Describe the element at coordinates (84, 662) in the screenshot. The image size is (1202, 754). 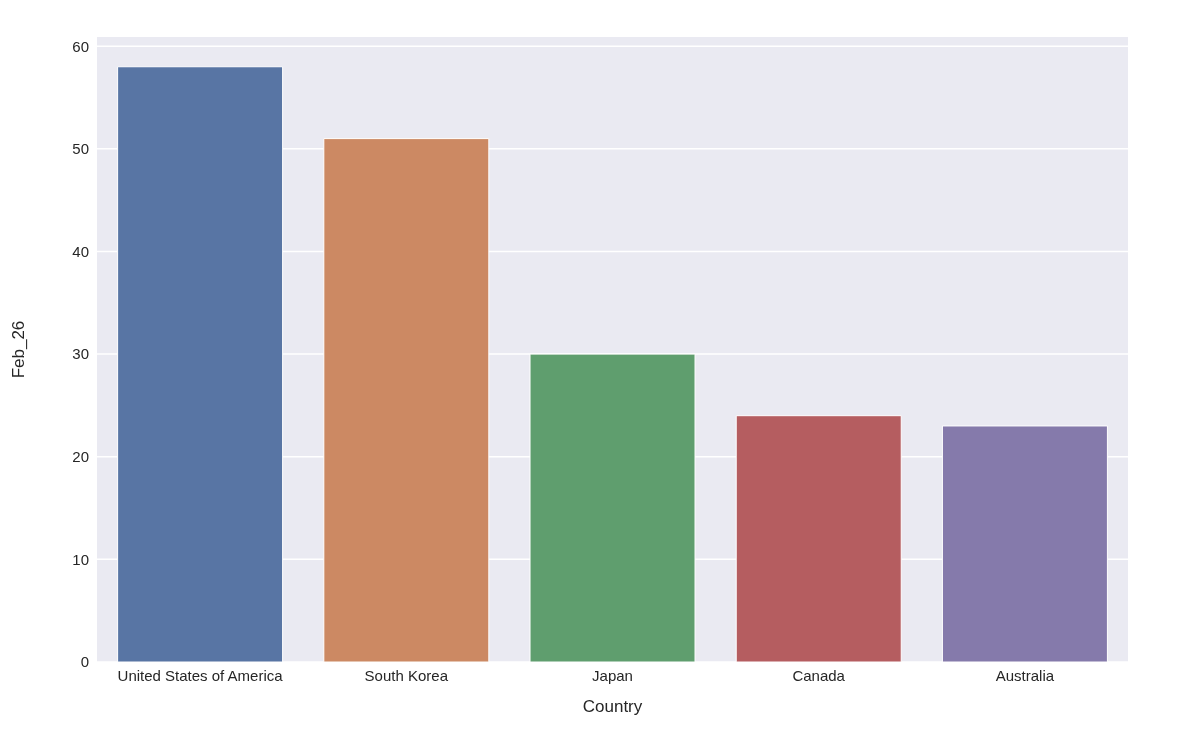
I see `y-tick-label: 0` at that location.